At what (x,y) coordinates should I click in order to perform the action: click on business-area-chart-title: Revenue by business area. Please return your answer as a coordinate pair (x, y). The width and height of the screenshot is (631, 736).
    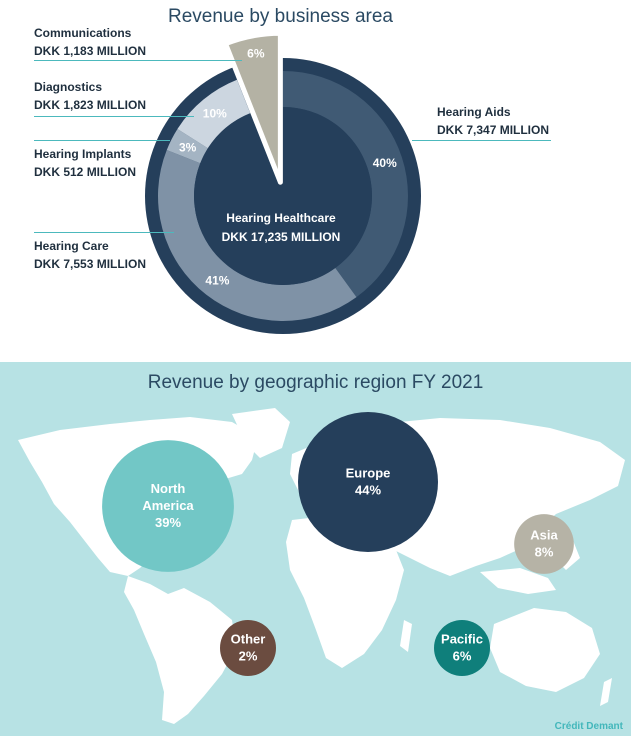
    Looking at the image, I should click on (280, 16).